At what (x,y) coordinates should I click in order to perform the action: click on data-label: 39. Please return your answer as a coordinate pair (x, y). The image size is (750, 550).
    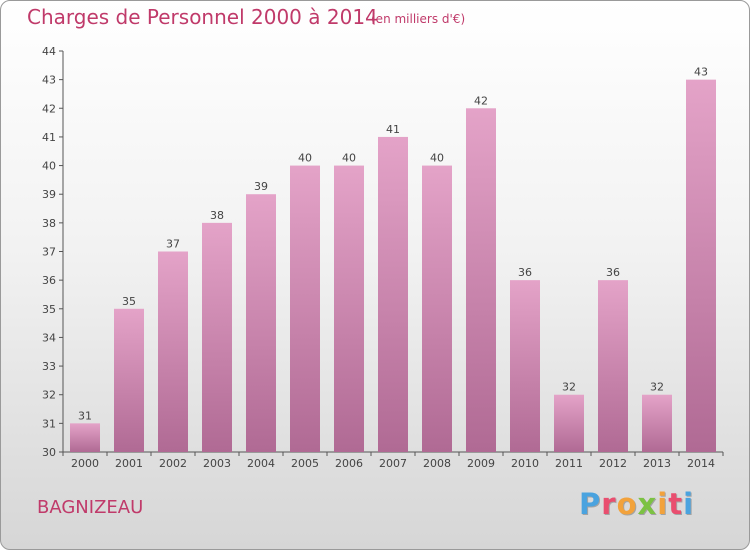
    Looking at the image, I should click on (261, 186).